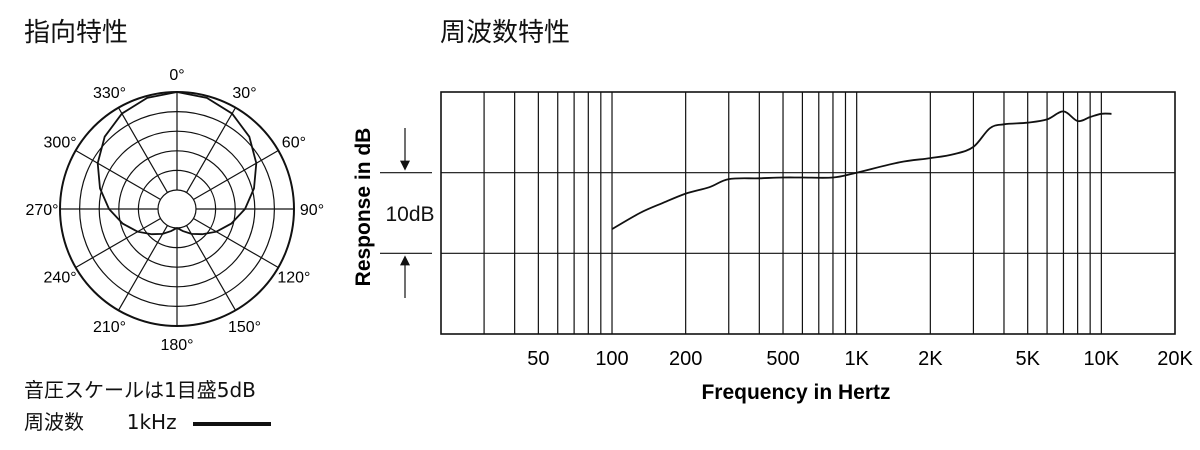 This screenshot has height=450, width=1200. I want to click on scale-note: 音圧スケールは1目盛5dB, so click(140, 390).